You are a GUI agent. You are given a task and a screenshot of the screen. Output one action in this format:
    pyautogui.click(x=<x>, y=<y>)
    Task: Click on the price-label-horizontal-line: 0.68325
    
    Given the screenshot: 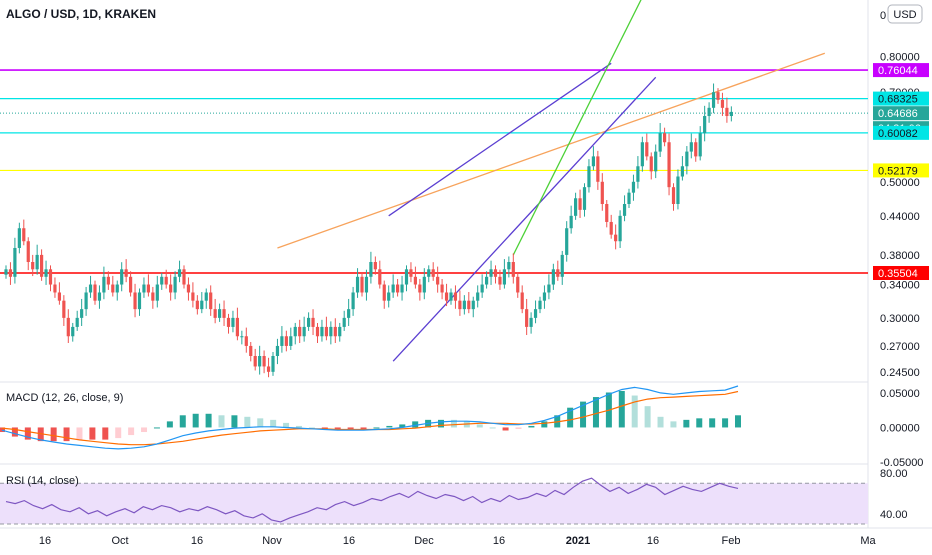 What is the action you would take?
    pyautogui.click(x=901, y=98)
    